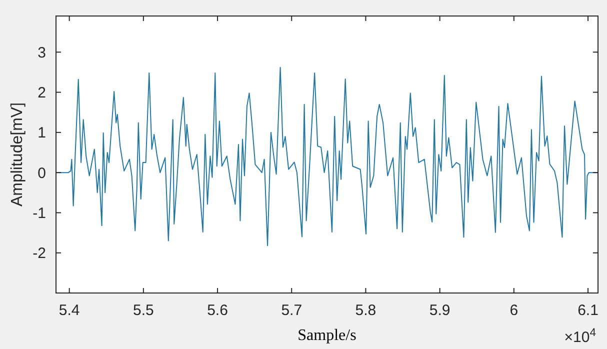  I want to click on x-tick-label: 5.7, so click(291, 310).